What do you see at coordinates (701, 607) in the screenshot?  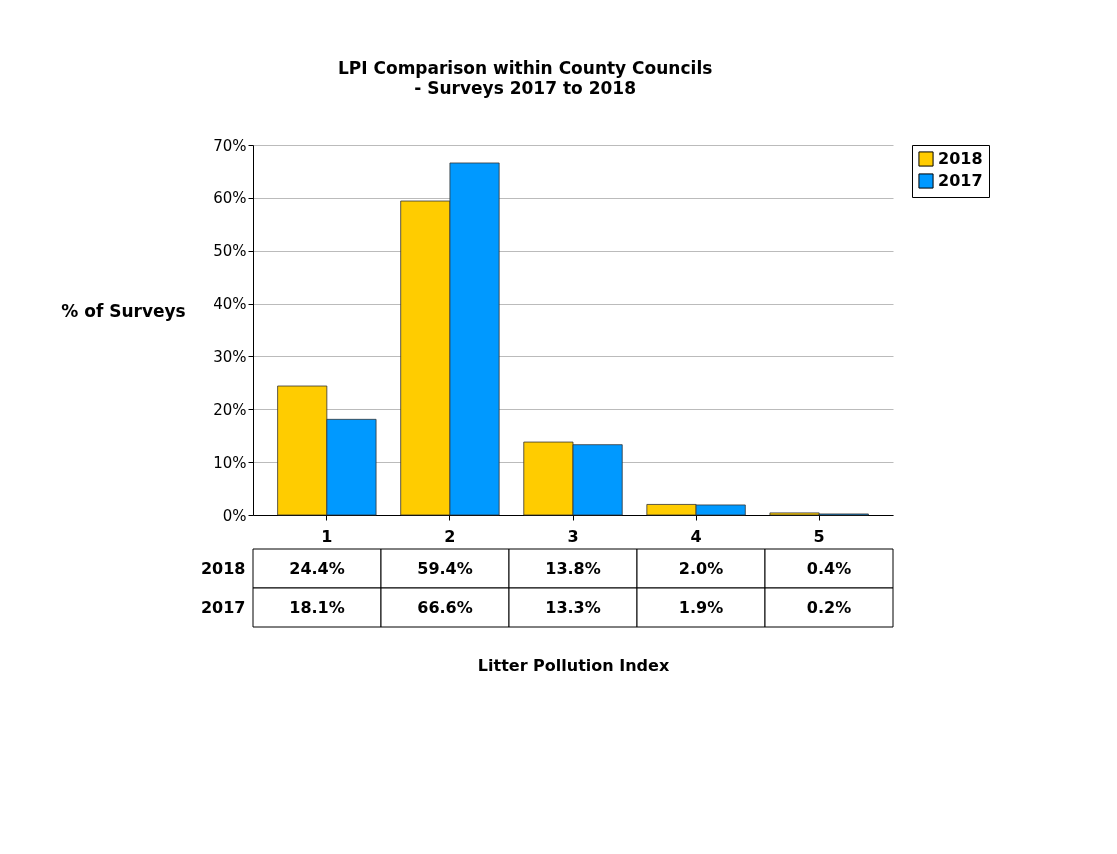 I see `data-label: 1.9%` at bounding box center [701, 607].